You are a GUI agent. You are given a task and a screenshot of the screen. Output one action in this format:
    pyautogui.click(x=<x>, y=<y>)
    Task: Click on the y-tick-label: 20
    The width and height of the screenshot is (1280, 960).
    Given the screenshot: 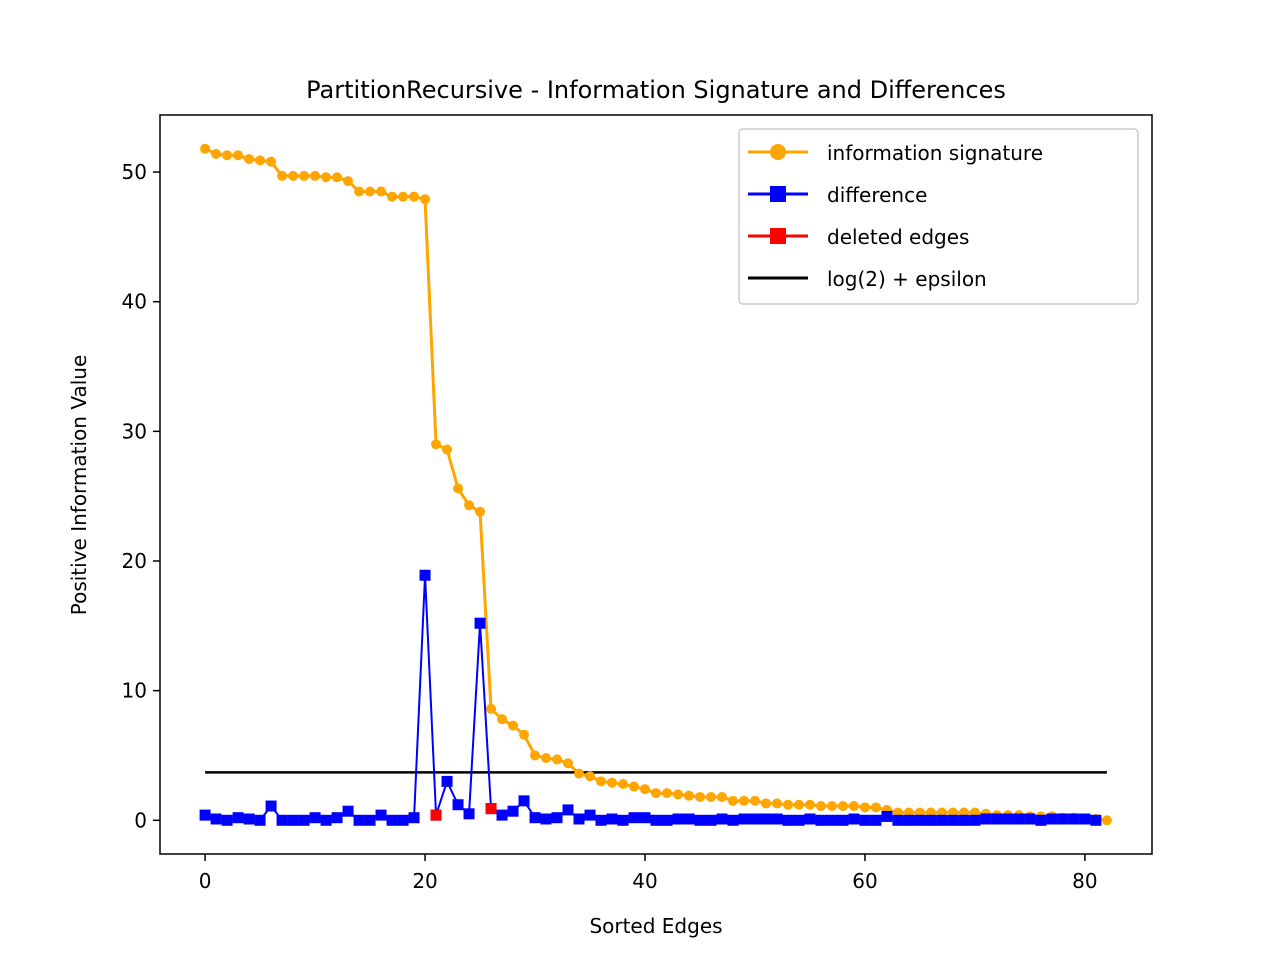 What is the action you would take?
    pyautogui.click(x=134, y=561)
    